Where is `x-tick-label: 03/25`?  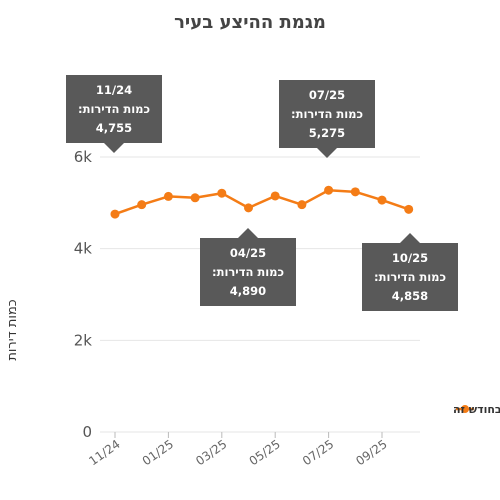
x-tick-label: 03/25 is located at coordinates (211, 452).